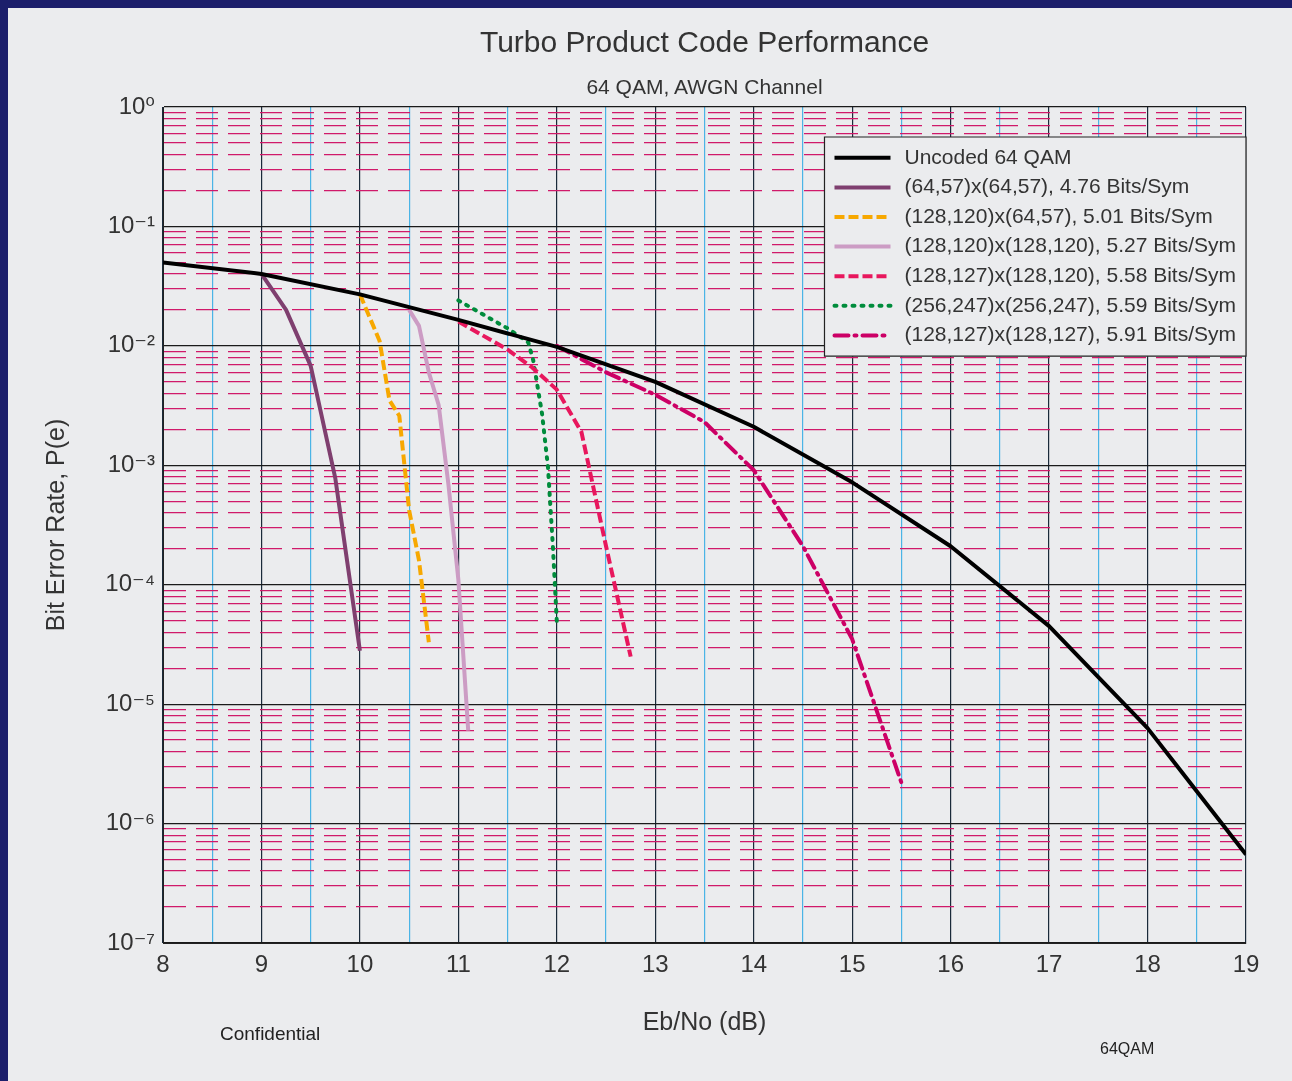  What do you see at coordinates (1049, 964) in the screenshot?
I see `x-tick-label: 17` at bounding box center [1049, 964].